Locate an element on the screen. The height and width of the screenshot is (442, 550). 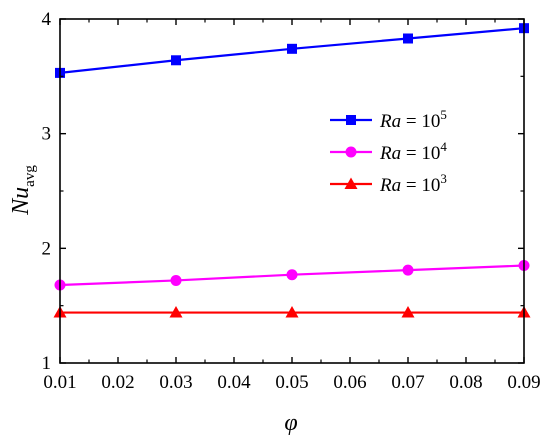
y-tick-label: 2 is located at coordinates (47, 248).